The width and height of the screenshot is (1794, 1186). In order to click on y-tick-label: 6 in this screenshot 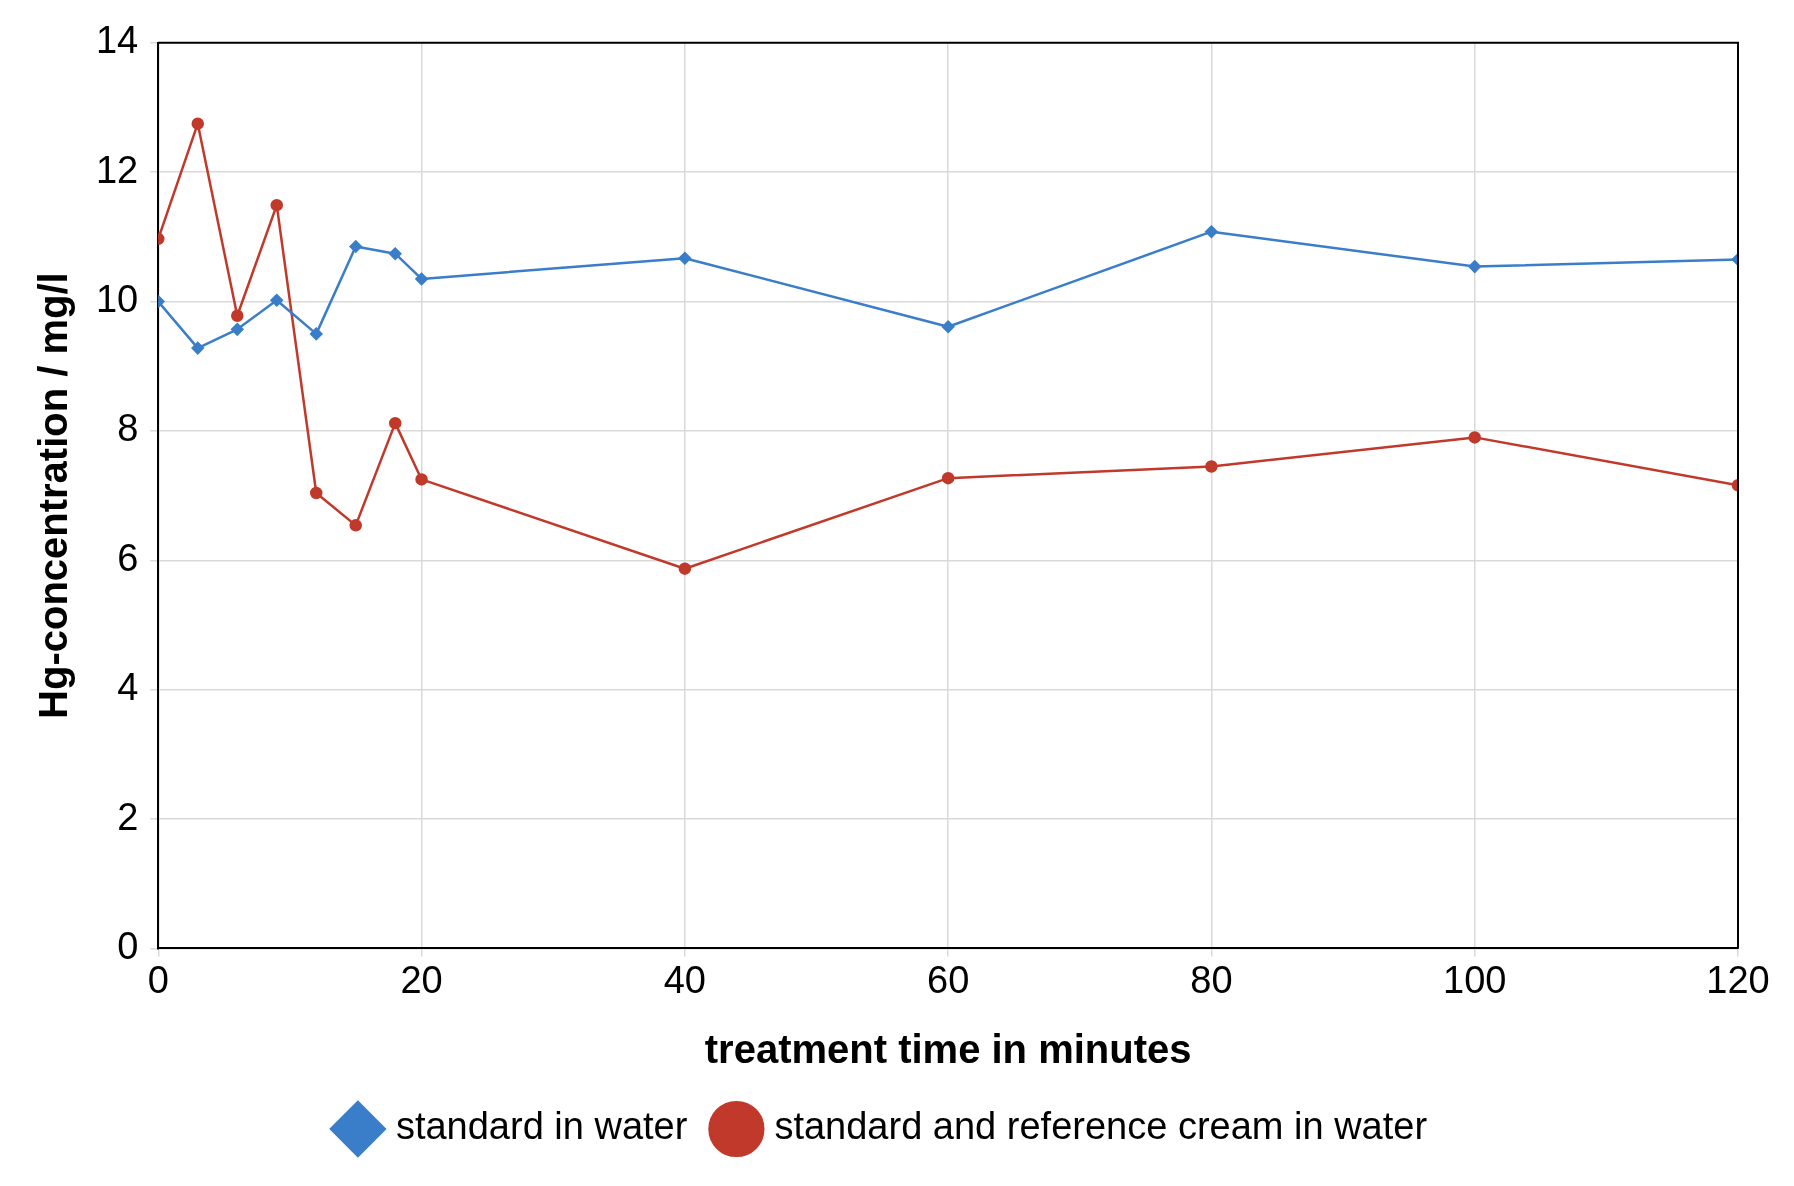, I will do `click(128, 557)`.